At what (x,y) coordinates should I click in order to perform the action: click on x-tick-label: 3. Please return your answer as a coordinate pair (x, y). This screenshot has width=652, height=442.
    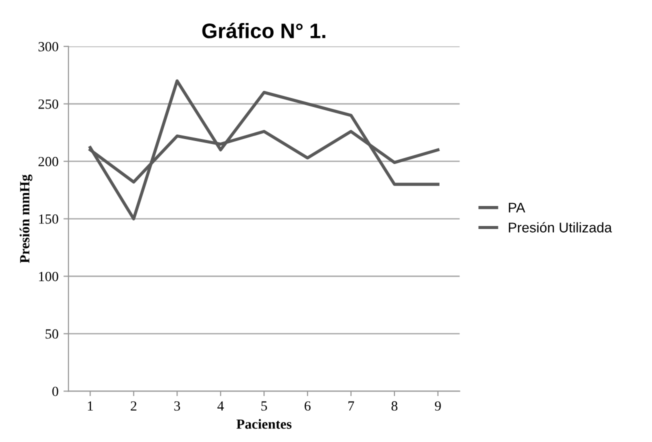
    Looking at the image, I should click on (177, 406).